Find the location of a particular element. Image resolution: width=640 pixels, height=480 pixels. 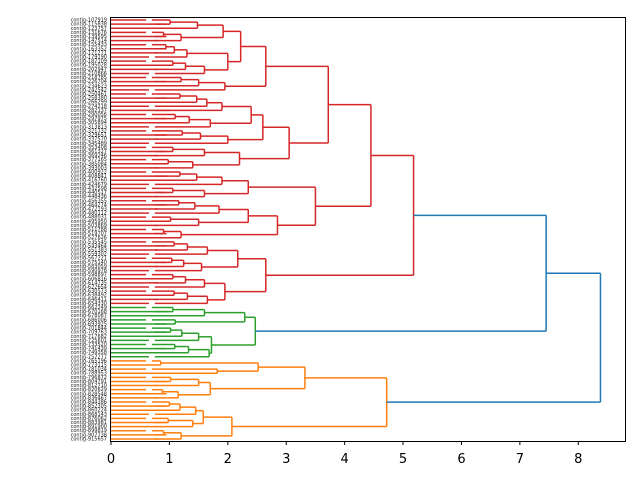

leaf-label: contig-543464 is located at coordinates (89, 246).